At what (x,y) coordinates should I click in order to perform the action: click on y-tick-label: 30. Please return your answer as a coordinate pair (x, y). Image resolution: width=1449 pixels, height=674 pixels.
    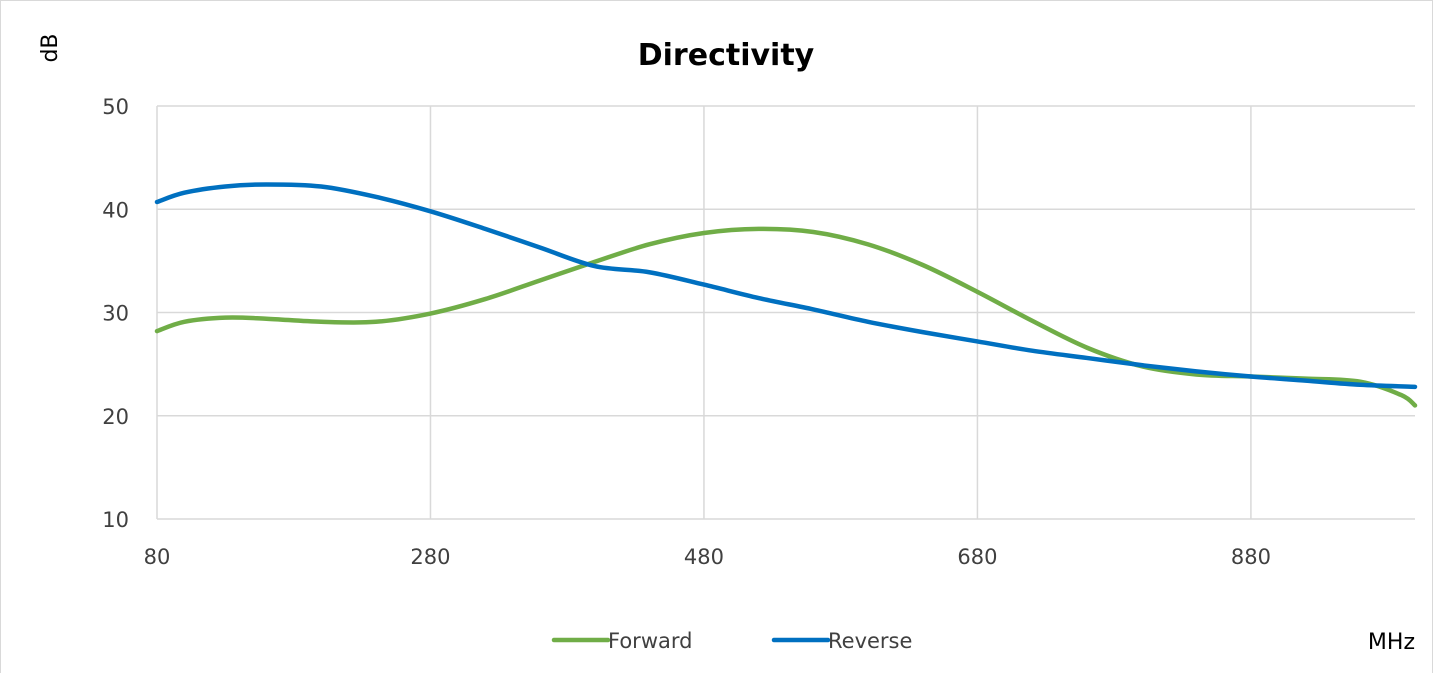
    Looking at the image, I should click on (115, 314).